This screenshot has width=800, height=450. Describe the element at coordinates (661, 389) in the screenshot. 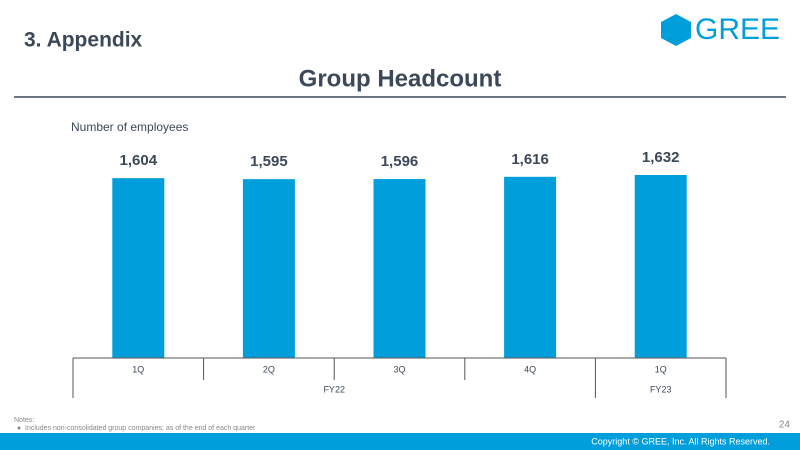

I see `x-group-label: FY23` at that location.